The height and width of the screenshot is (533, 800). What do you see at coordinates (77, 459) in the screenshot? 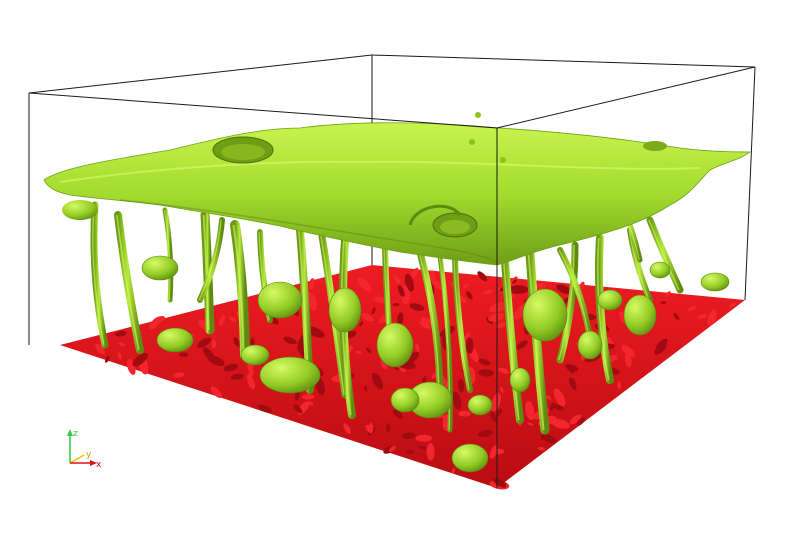
I see `y-axis-line` at bounding box center [77, 459].